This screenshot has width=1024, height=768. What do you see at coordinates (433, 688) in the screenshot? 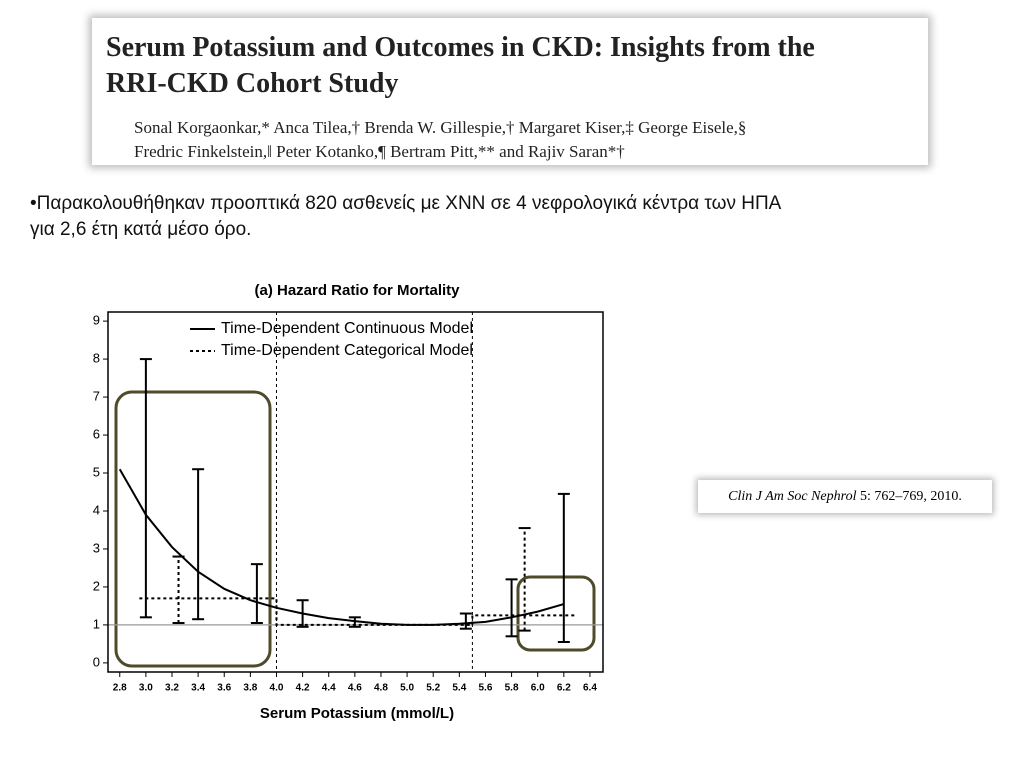
I see `x-tick-label: 5.2` at bounding box center [433, 688].